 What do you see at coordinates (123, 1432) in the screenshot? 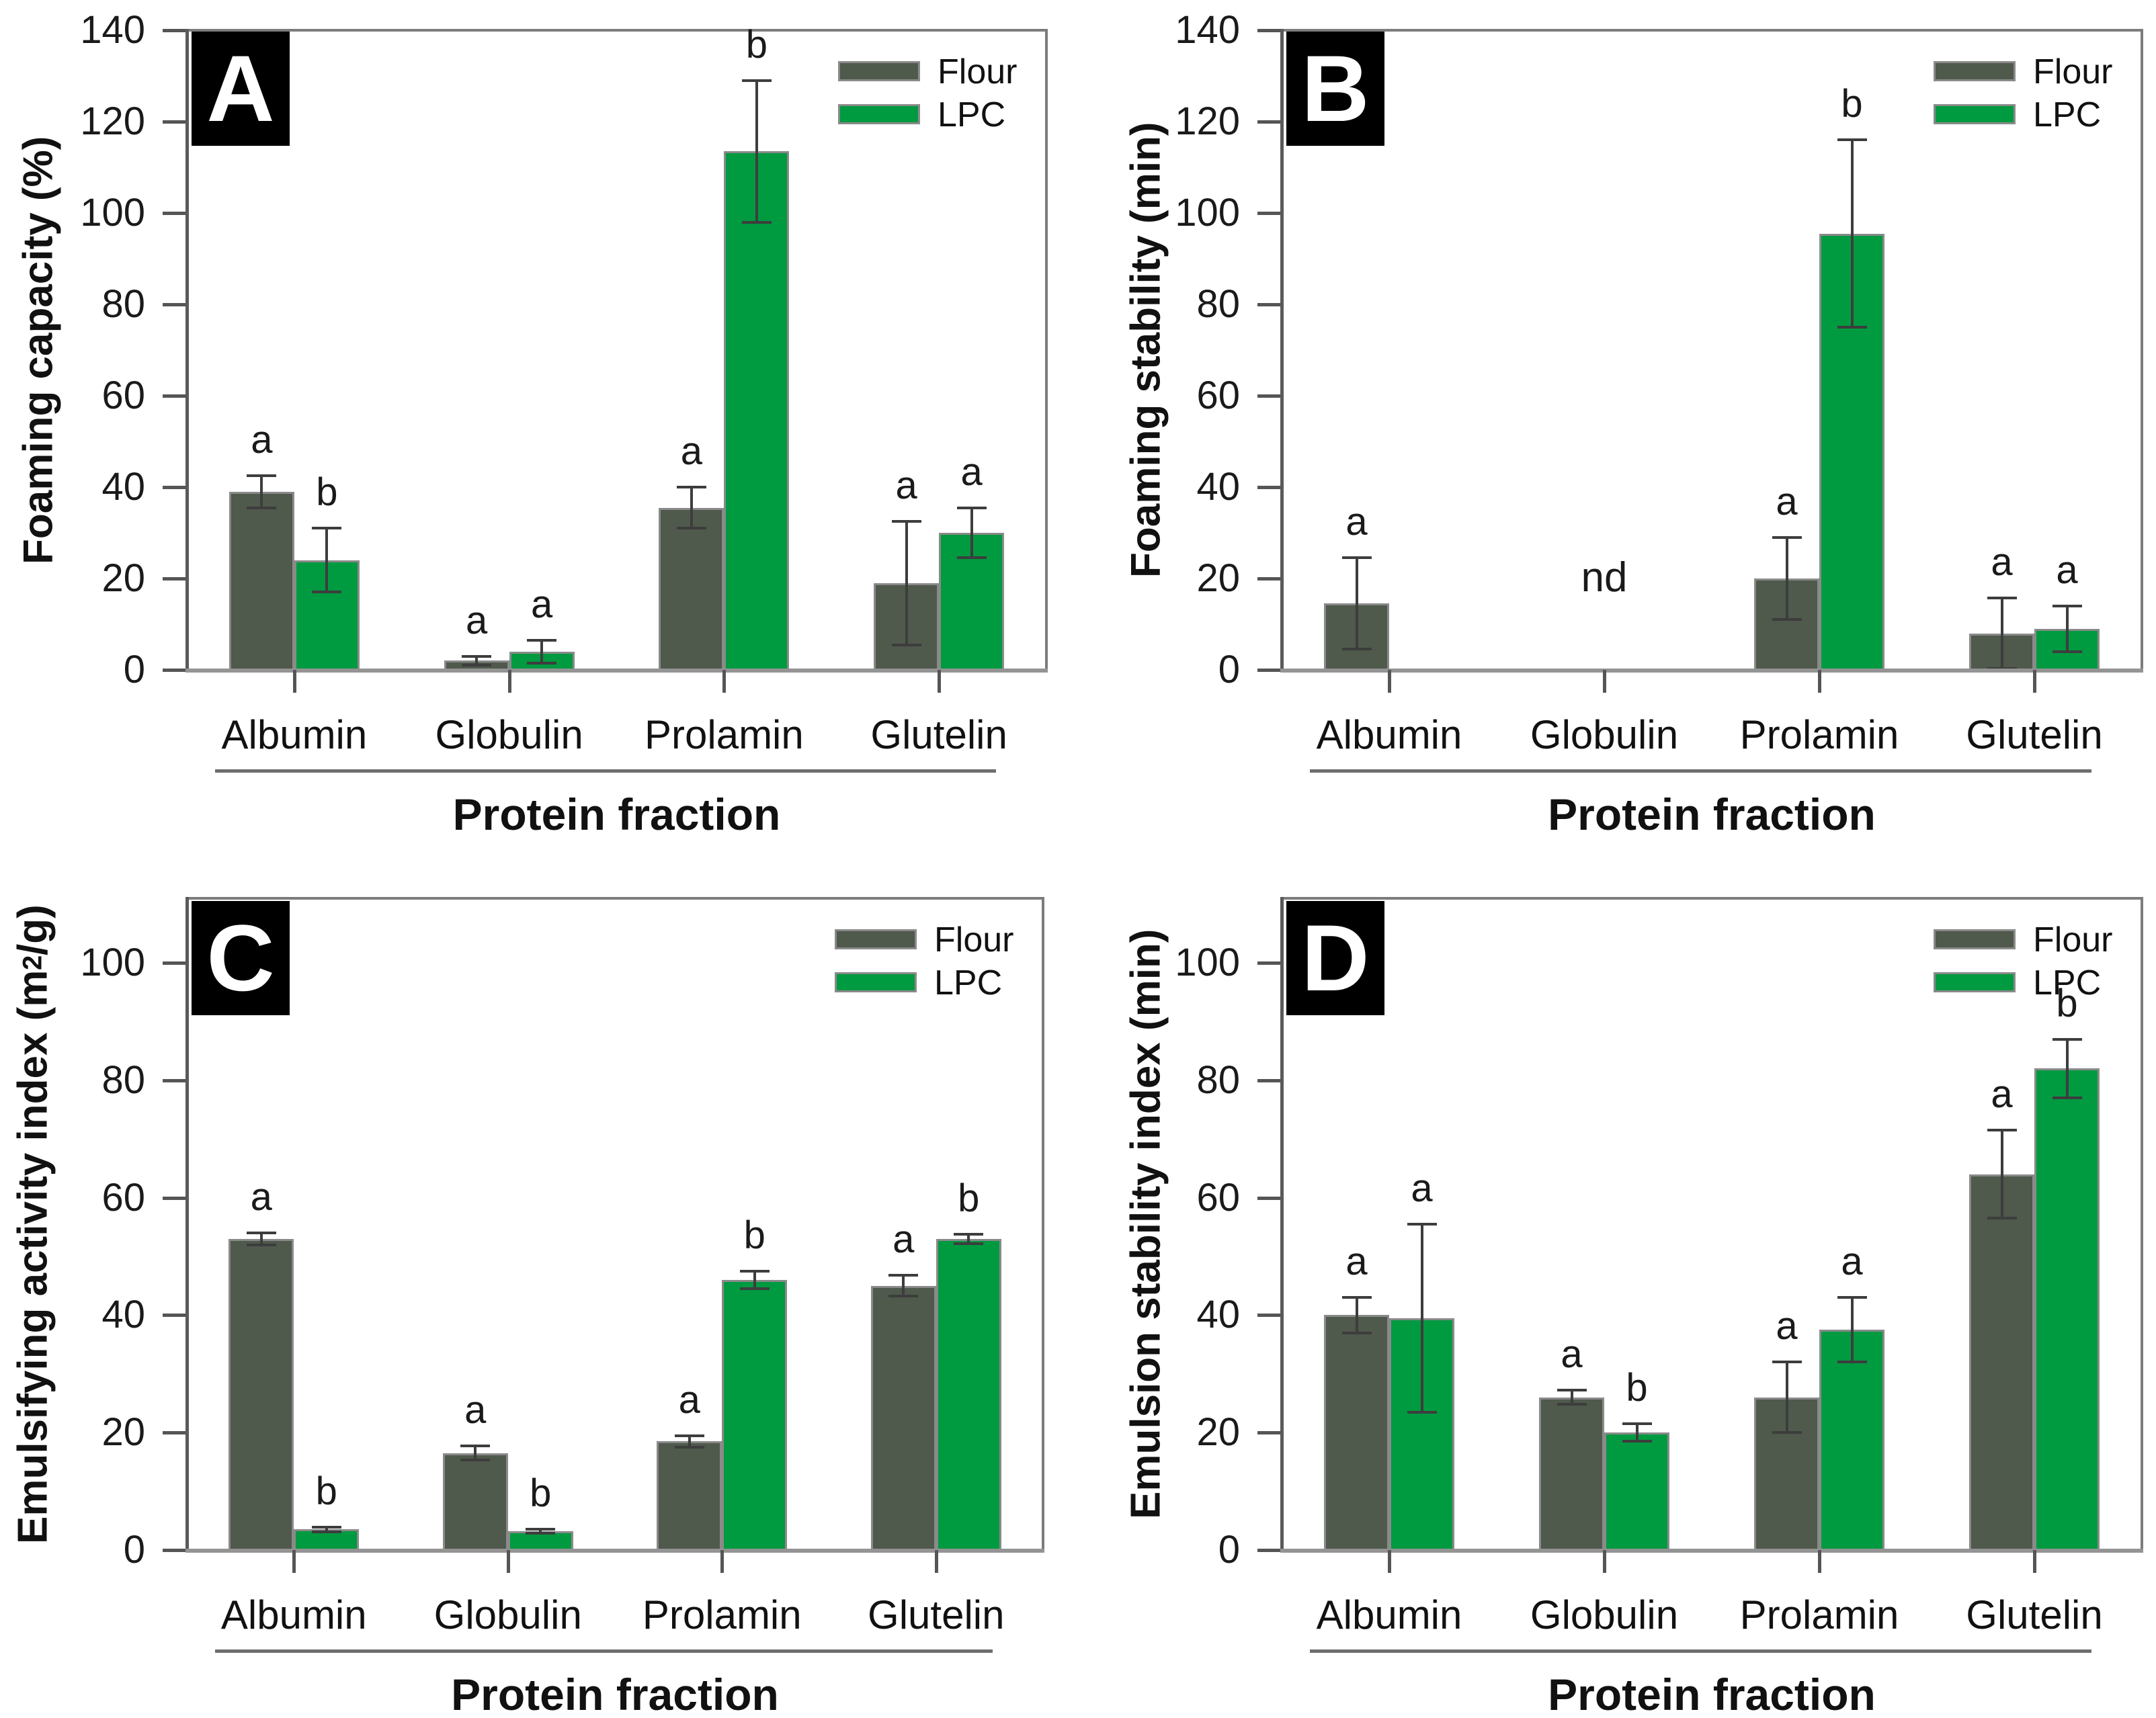
I see `y-tick-label: 20` at bounding box center [123, 1432].